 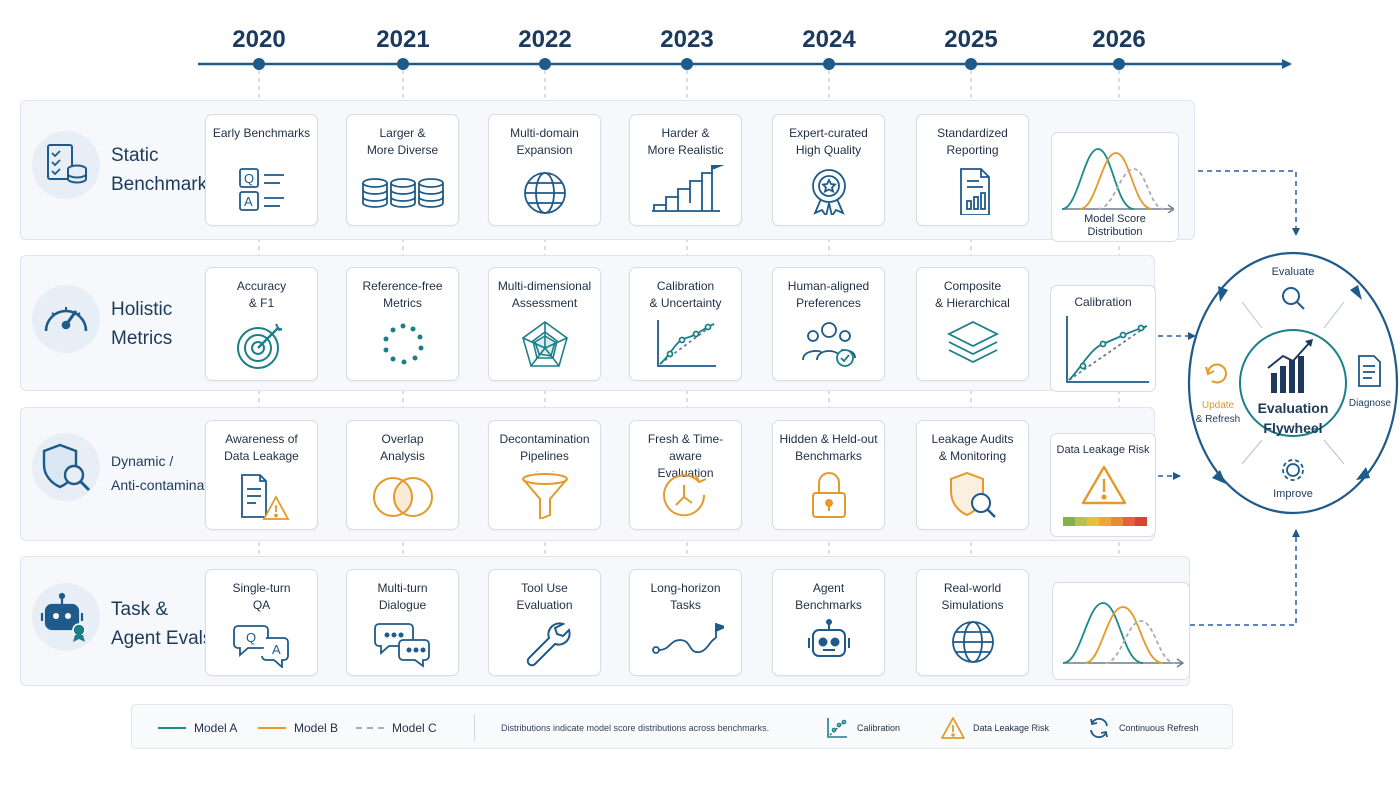 What do you see at coordinates (403, 497) in the screenshot?
I see `venn-diagram-icon` at bounding box center [403, 497].